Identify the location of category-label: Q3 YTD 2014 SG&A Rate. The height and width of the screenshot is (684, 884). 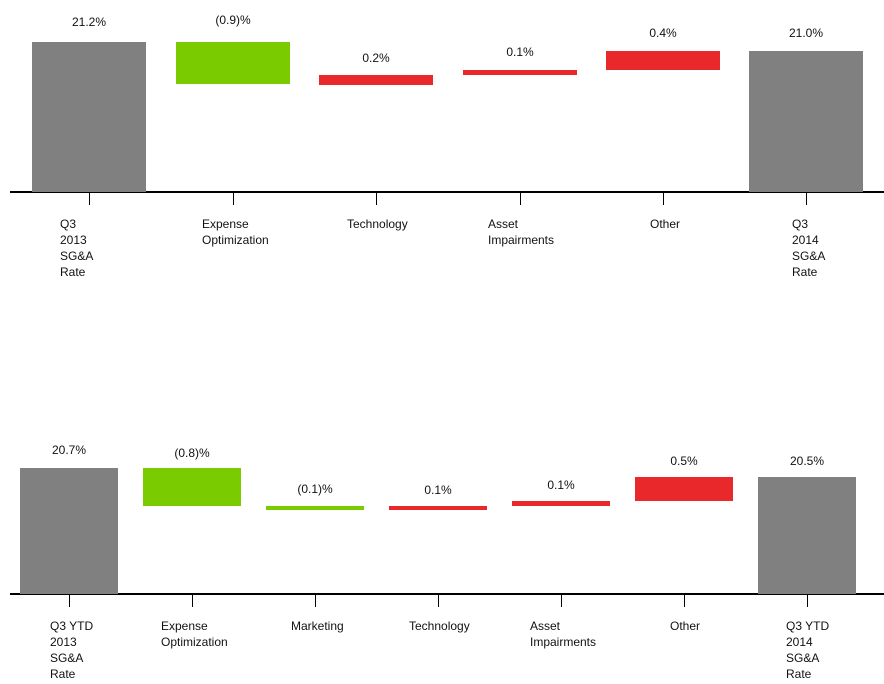
(807, 650).